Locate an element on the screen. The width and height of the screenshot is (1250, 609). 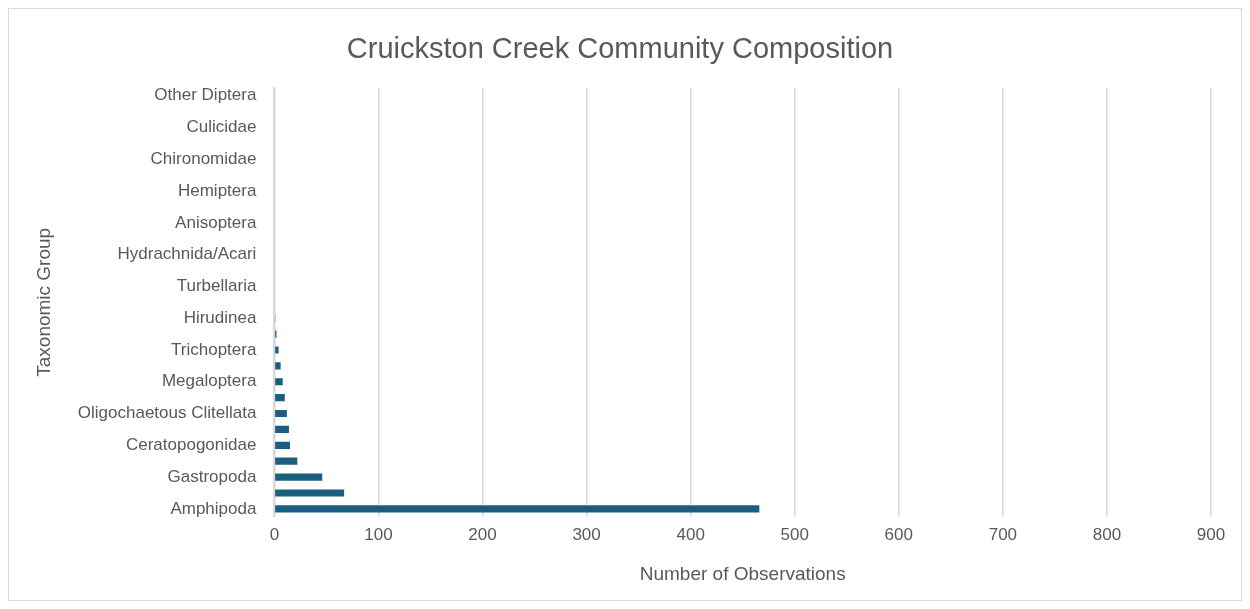
y-tick-label: Chironomidae is located at coordinates (203, 158).